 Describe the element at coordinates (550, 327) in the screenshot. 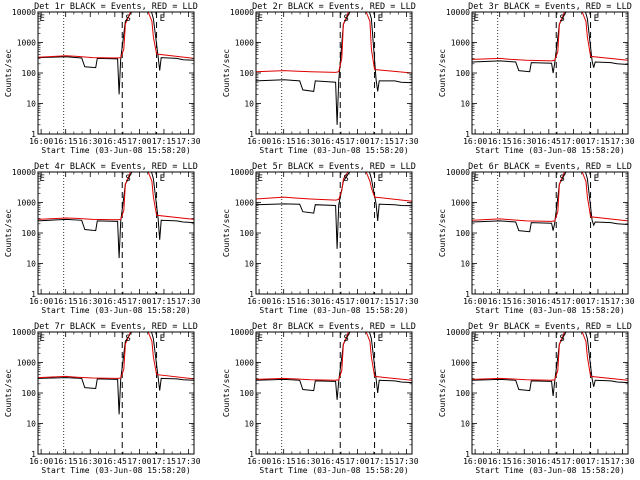

I see `panel-title: Det 9r BLACK = Events, RED = LLD` at that location.